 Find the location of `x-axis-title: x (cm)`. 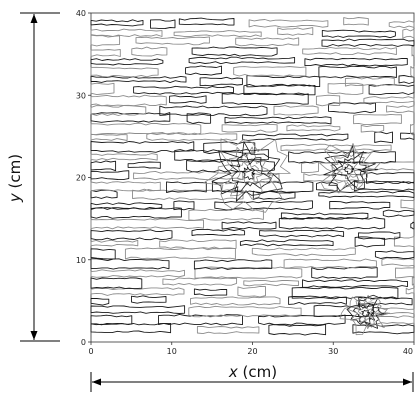

x-axis-title: x (cm) is located at coordinates (252, 372).